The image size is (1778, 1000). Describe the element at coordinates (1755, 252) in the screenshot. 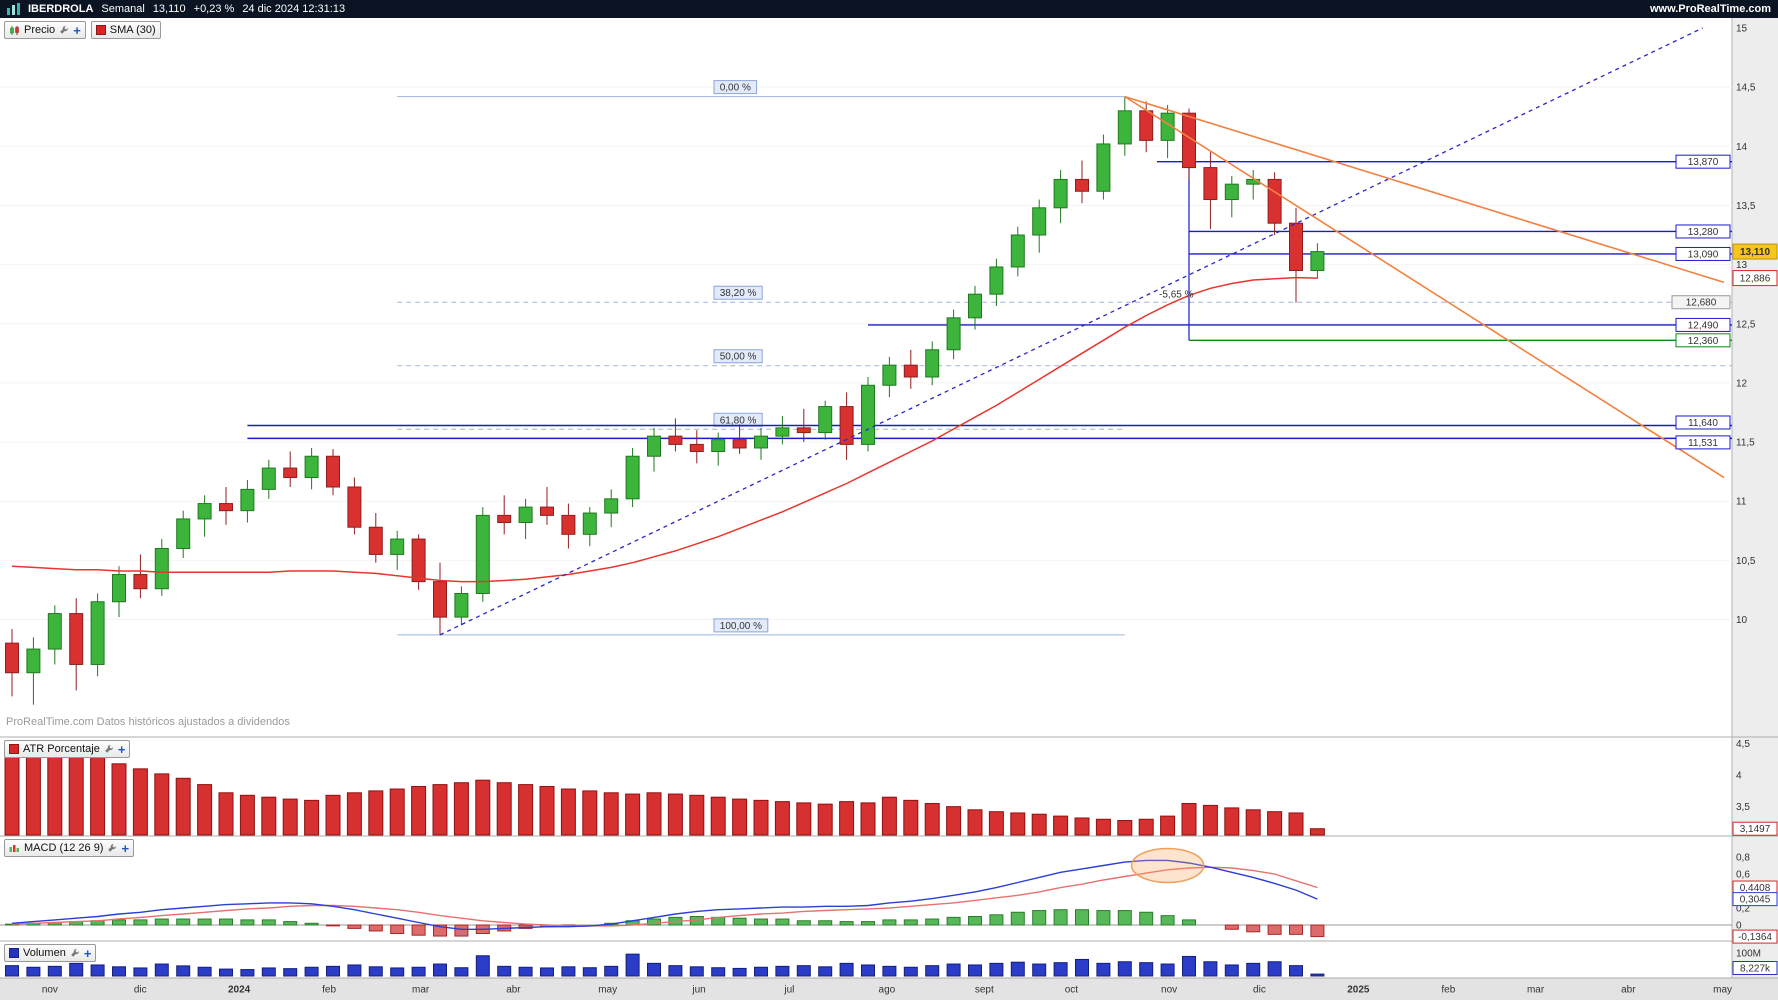

I see `svg-text: 13,110` at that location.